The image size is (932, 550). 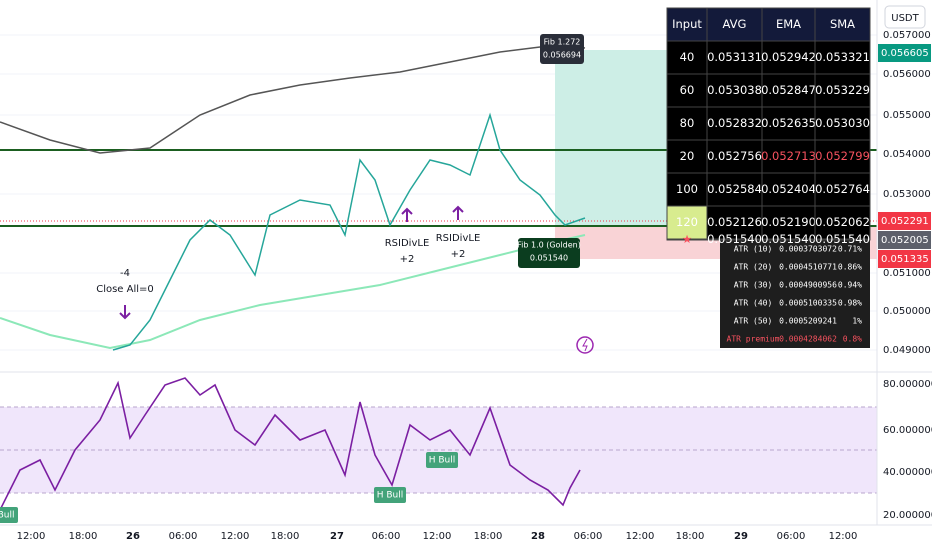 What do you see at coordinates (687, 123) in the screenshot?
I see `table-value: 80` at bounding box center [687, 123].